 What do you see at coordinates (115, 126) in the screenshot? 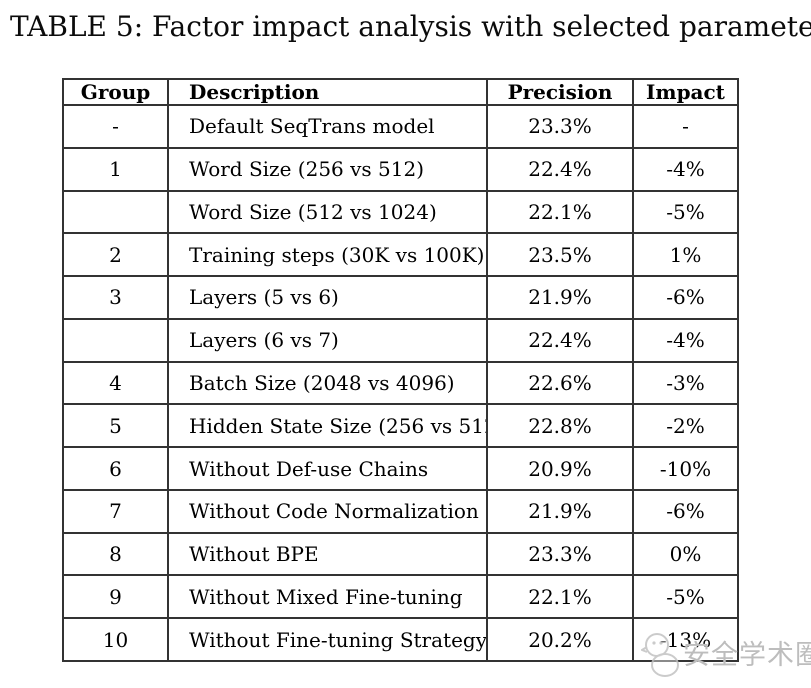
I see `cell-group: -` at bounding box center [115, 126].